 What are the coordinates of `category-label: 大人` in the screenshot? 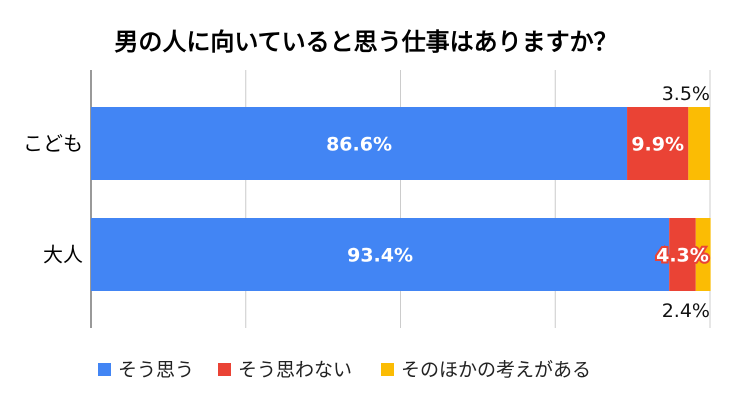 It's located at (63, 255).